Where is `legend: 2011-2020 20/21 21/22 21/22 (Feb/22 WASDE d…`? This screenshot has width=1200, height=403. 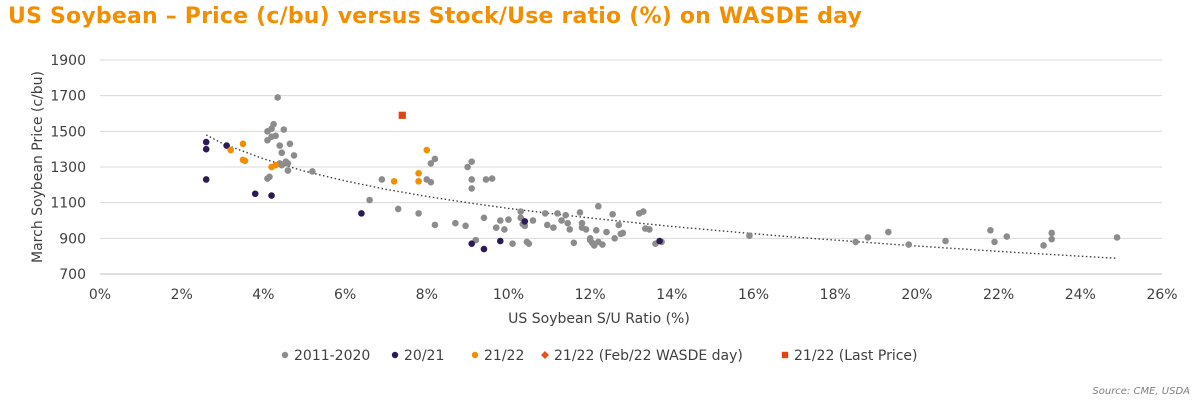 legend: 2011-2020 20/21 21/22 21/22 (Feb/22 WASDE d… is located at coordinates (599, 356).